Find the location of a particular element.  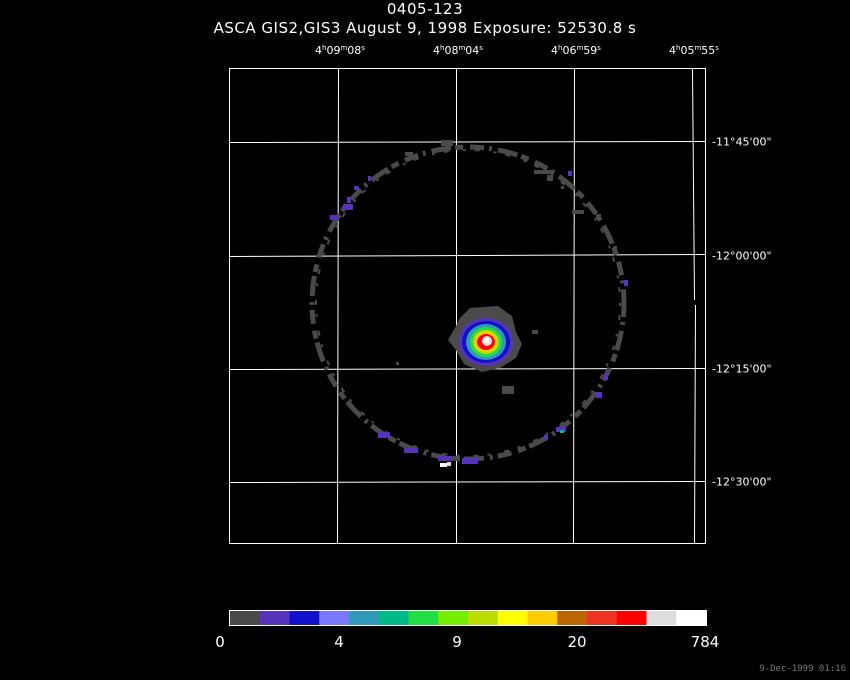

xray-source is located at coordinates (485, 339).